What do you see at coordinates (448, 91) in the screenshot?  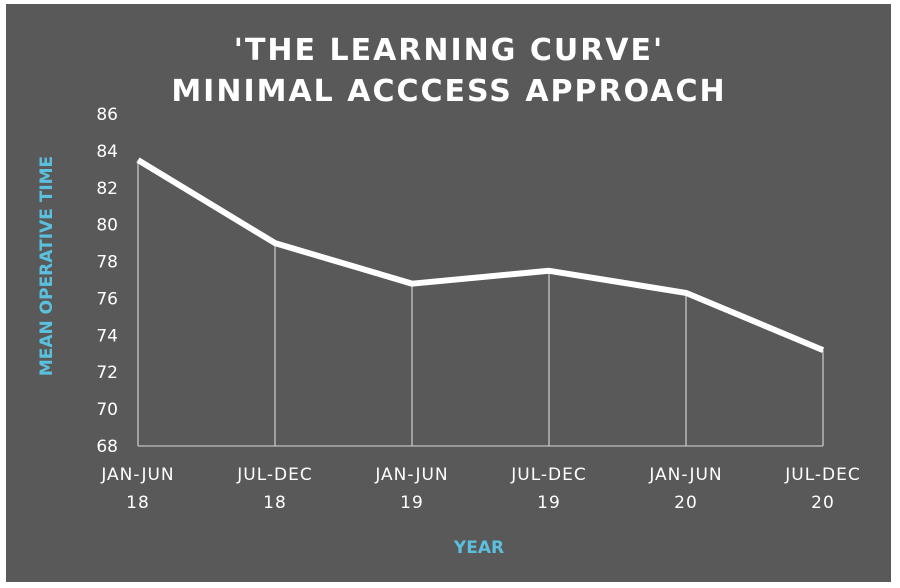 I see `chart-title-line-2: MINIMAL ACCCESS APPROACH` at bounding box center [448, 91].